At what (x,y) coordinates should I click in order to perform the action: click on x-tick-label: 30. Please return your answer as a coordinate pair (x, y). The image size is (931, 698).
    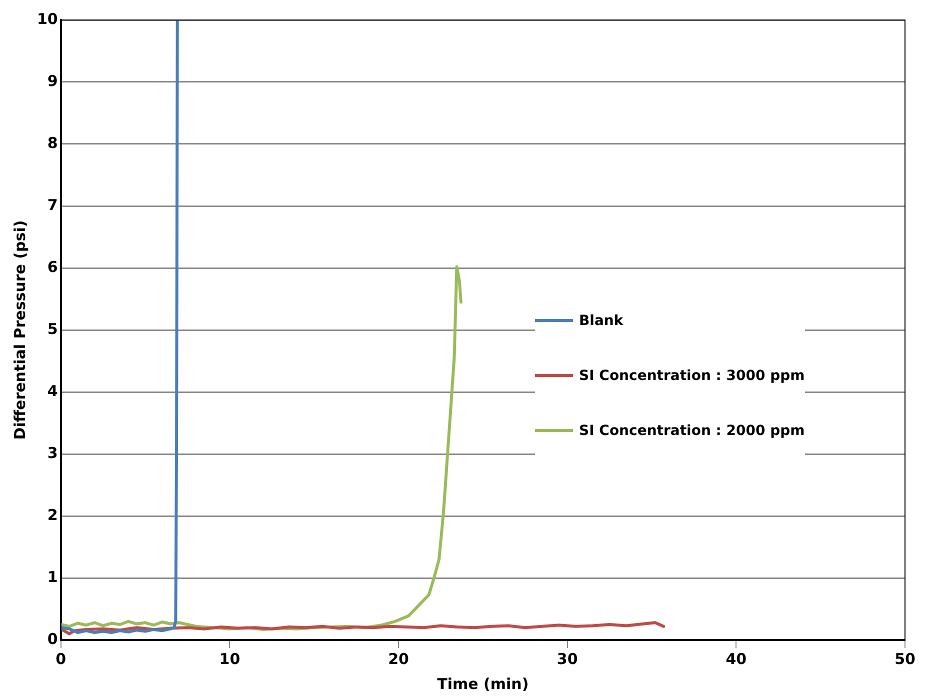
    Looking at the image, I should click on (567, 659).